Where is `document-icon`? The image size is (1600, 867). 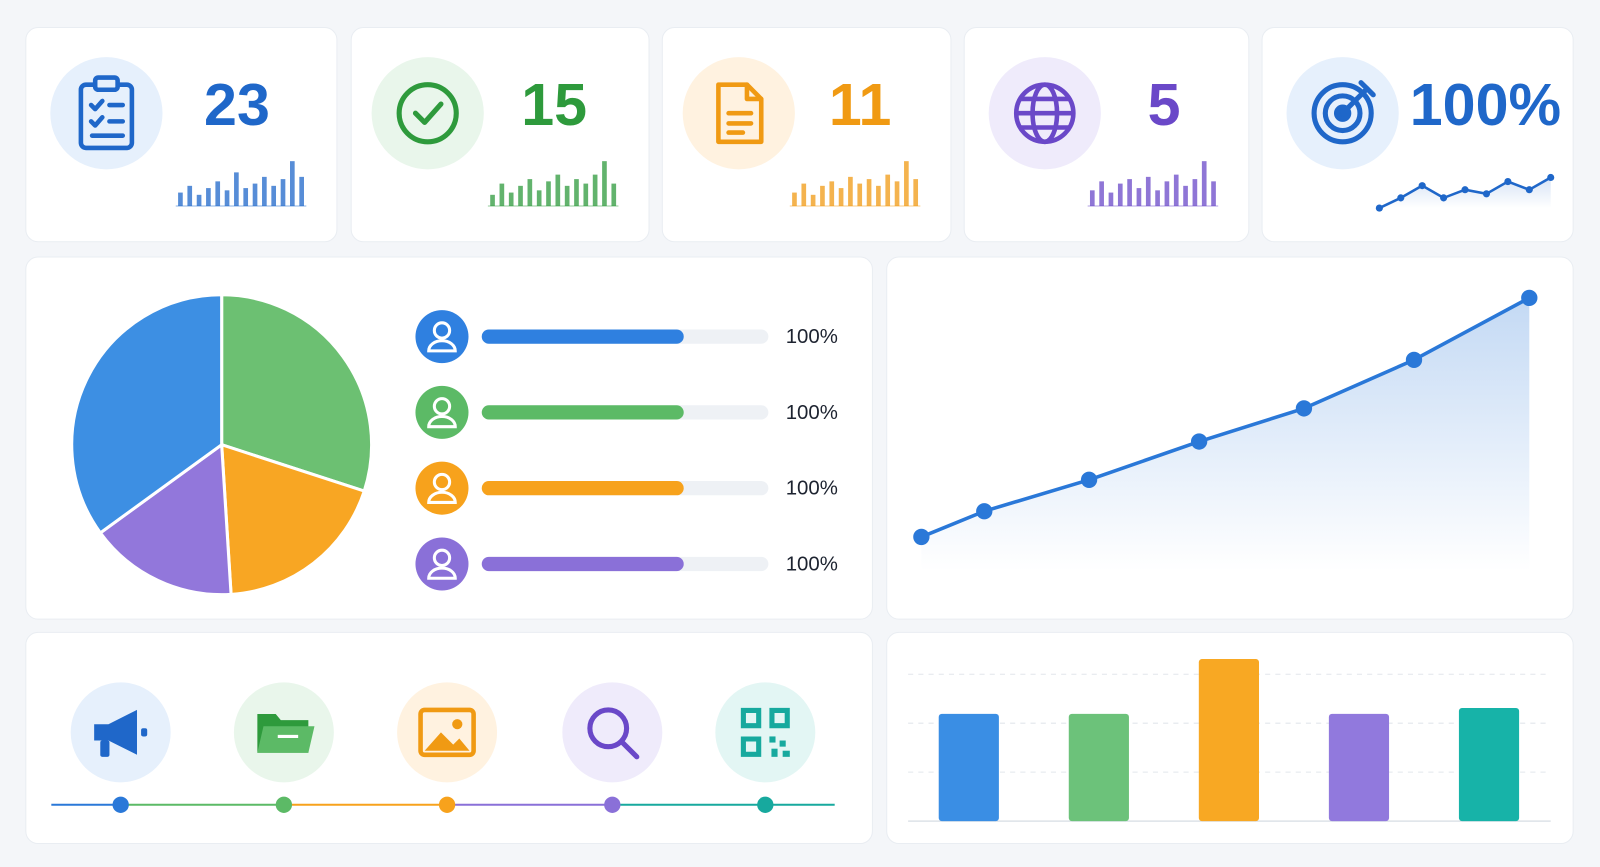 document-icon is located at coordinates (740, 113).